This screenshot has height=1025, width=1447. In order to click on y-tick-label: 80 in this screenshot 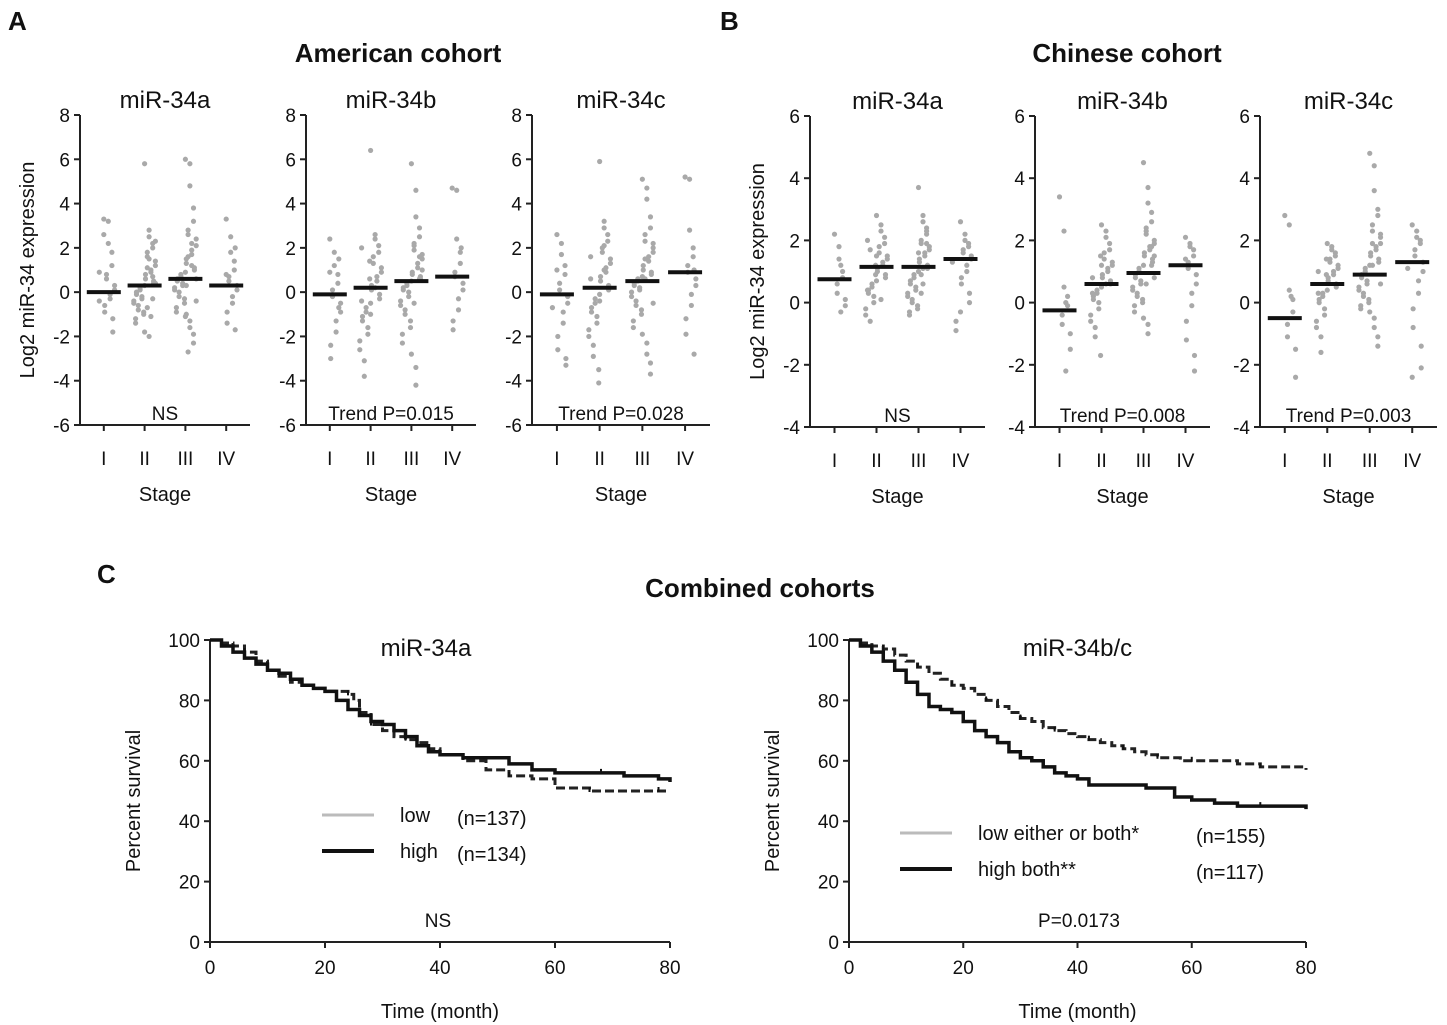, I will do `click(828, 701)`.